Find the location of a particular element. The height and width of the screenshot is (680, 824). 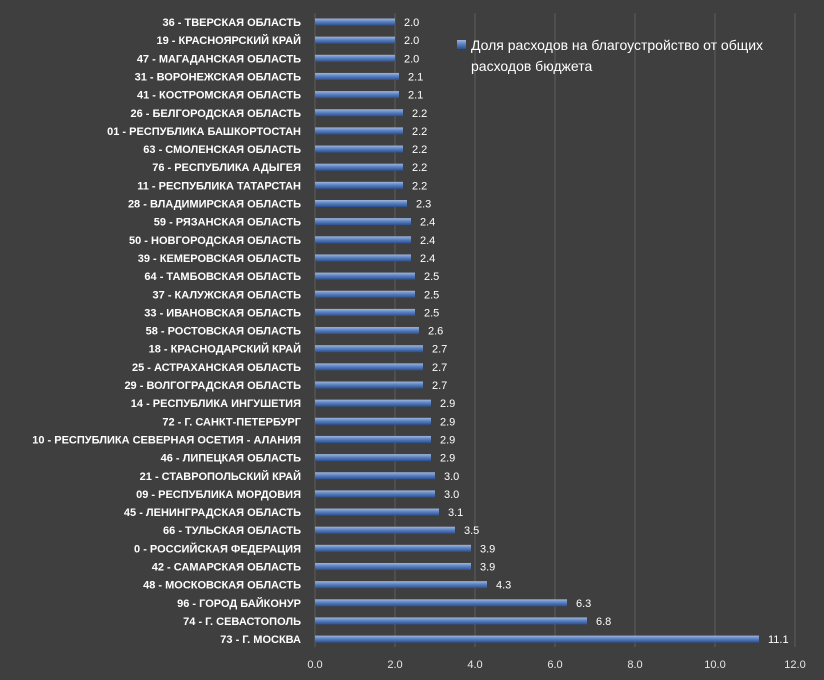

category-label: 96 - ГОРОД БАЙКОНУР is located at coordinates (239, 603).